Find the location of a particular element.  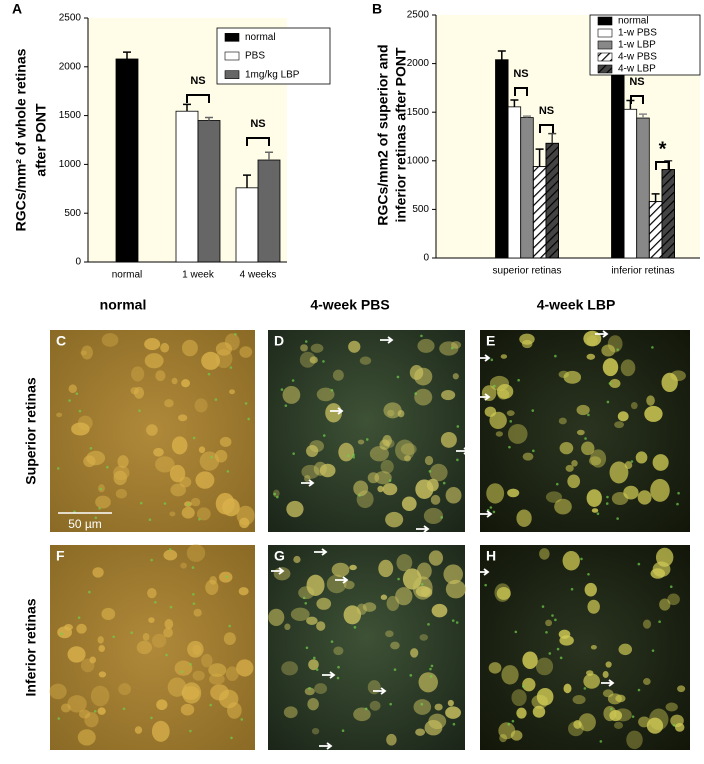

y-tick-label: 0 is located at coordinates (426, 258).